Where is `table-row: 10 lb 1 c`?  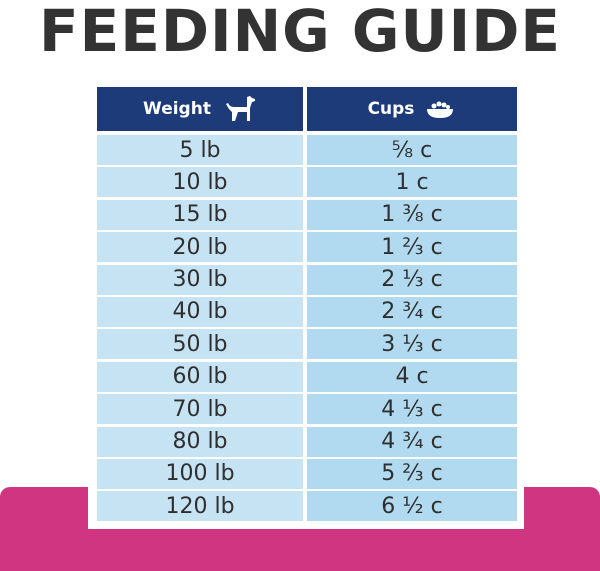
table-row: 10 lb 1 c is located at coordinates (307, 182).